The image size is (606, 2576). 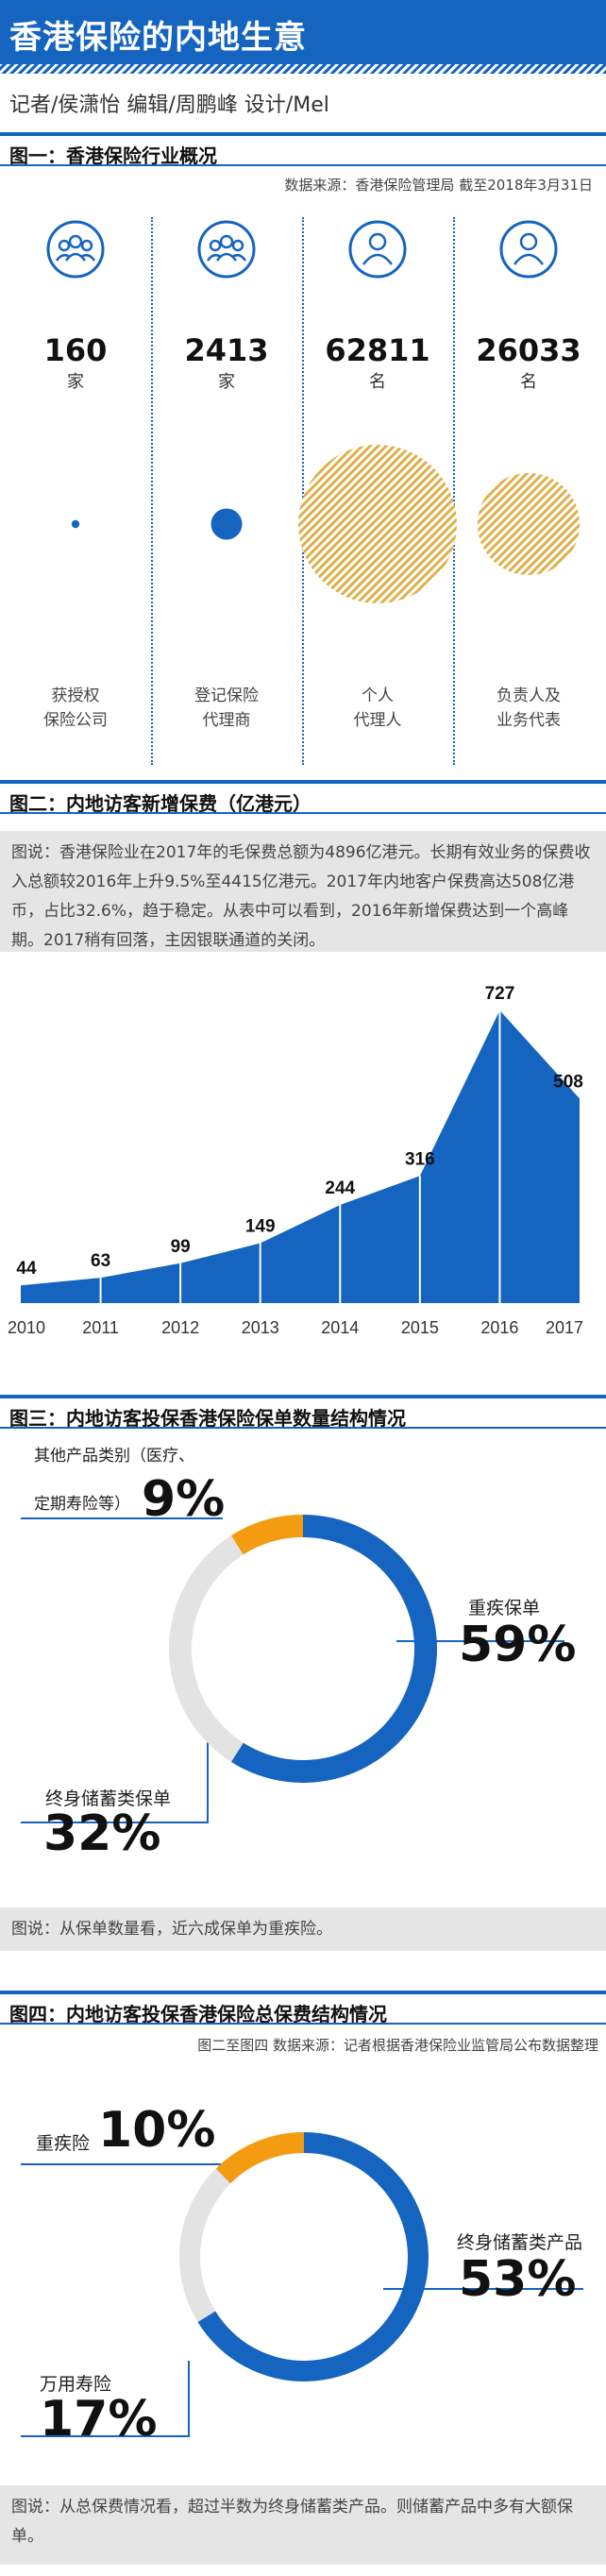 I want to click on label-savings-percent: 32%, so click(x=102, y=1833).